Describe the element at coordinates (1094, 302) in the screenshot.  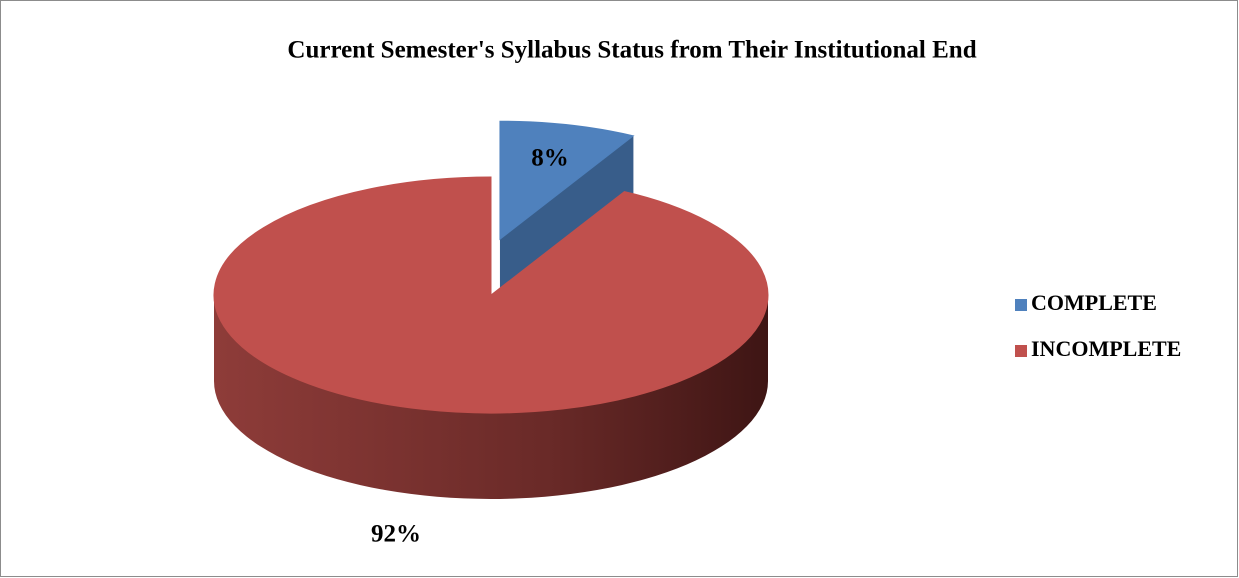
I see `legend-label: COMPLETE` at that location.